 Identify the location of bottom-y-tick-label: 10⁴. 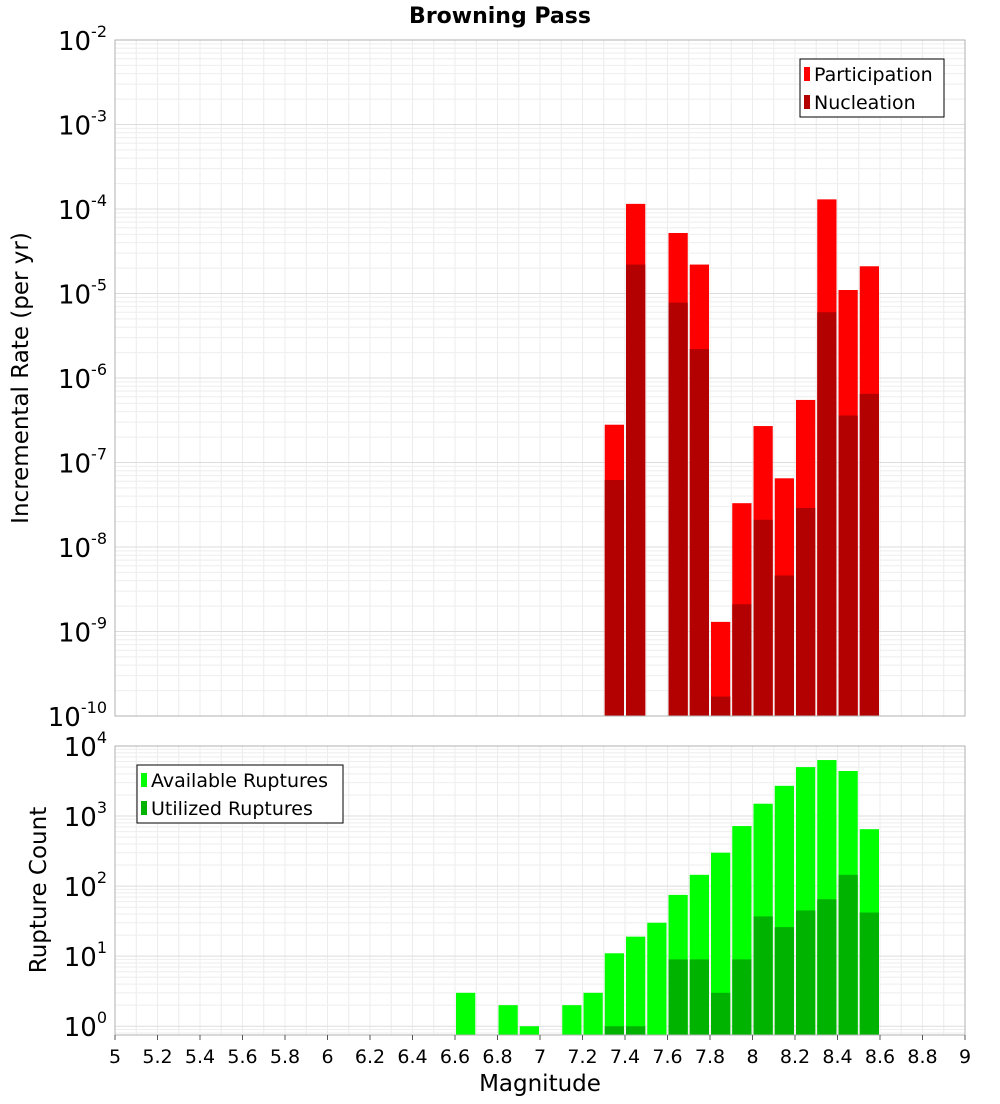
(85, 745).